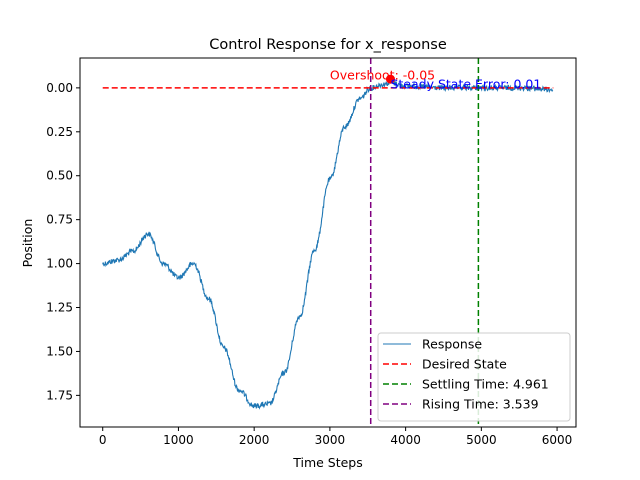 This screenshot has width=640, height=480. I want to click on x-axis-label: Time Steps, so click(327, 462).